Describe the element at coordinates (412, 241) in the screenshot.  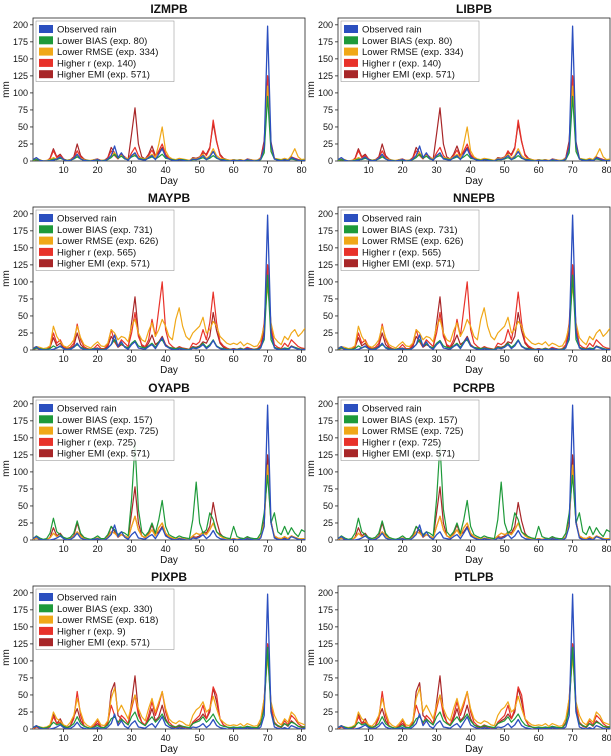
I see `legend-label: Lower RMSE (exp. 626)` at that location.